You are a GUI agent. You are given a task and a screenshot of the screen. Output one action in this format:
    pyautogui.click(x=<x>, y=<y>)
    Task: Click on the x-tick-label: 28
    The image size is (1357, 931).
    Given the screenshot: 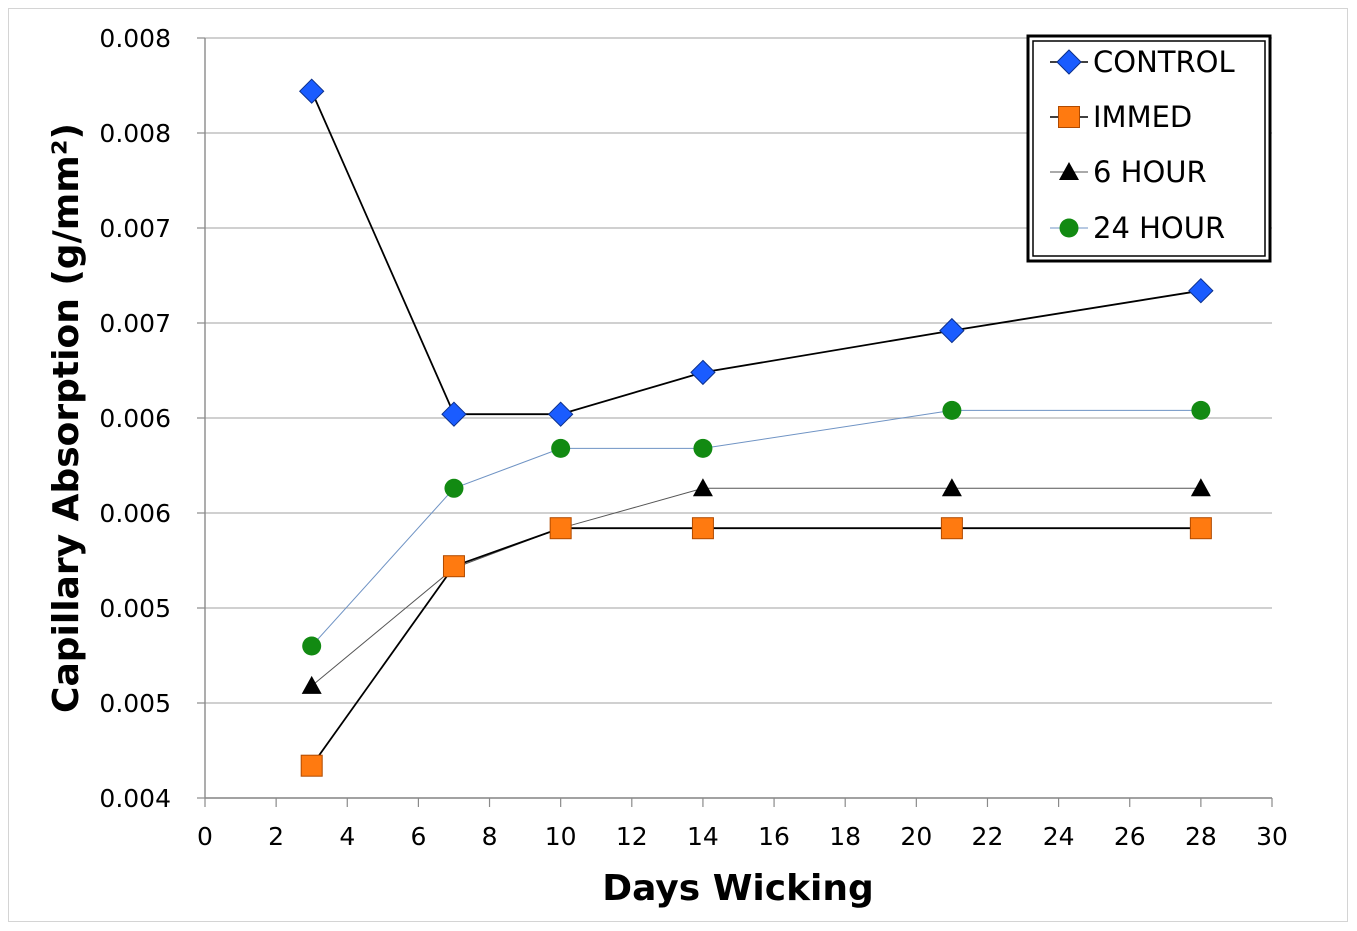 What is the action you would take?
    pyautogui.click(x=1201, y=836)
    